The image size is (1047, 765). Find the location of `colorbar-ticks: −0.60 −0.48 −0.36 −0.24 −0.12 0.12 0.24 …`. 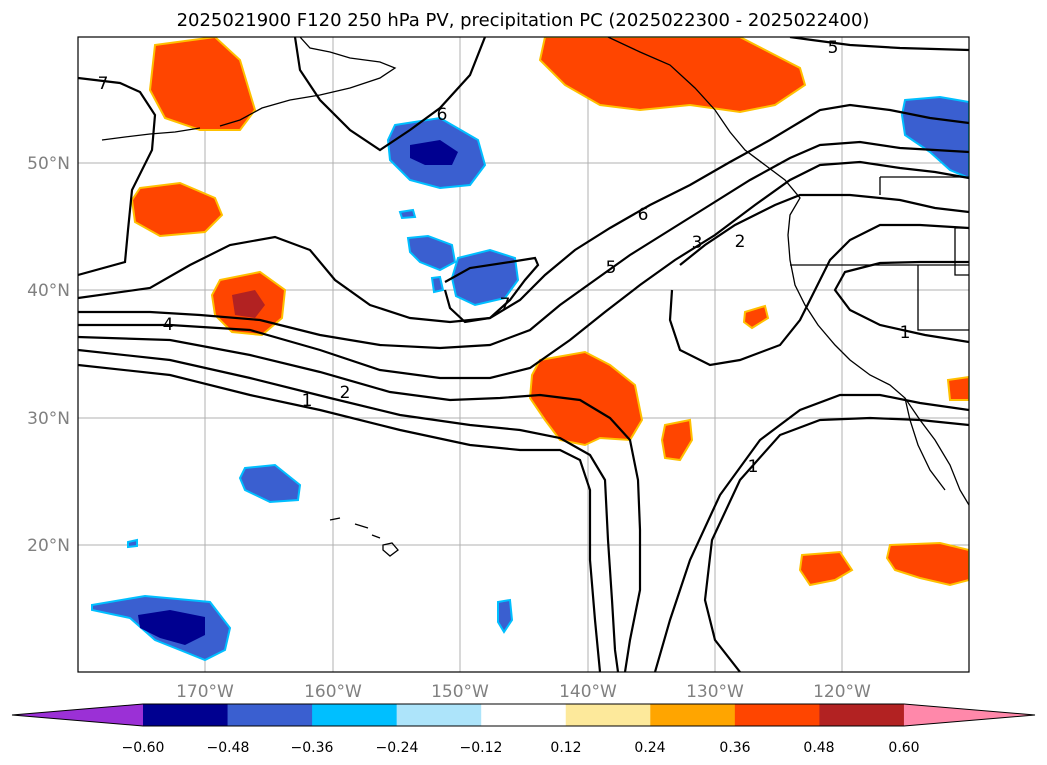

colorbar-ticks: −0.60 −0.48 −0.36 −0.24 −0.12 0.12 0.24 … is located at coordinates (521, 748).